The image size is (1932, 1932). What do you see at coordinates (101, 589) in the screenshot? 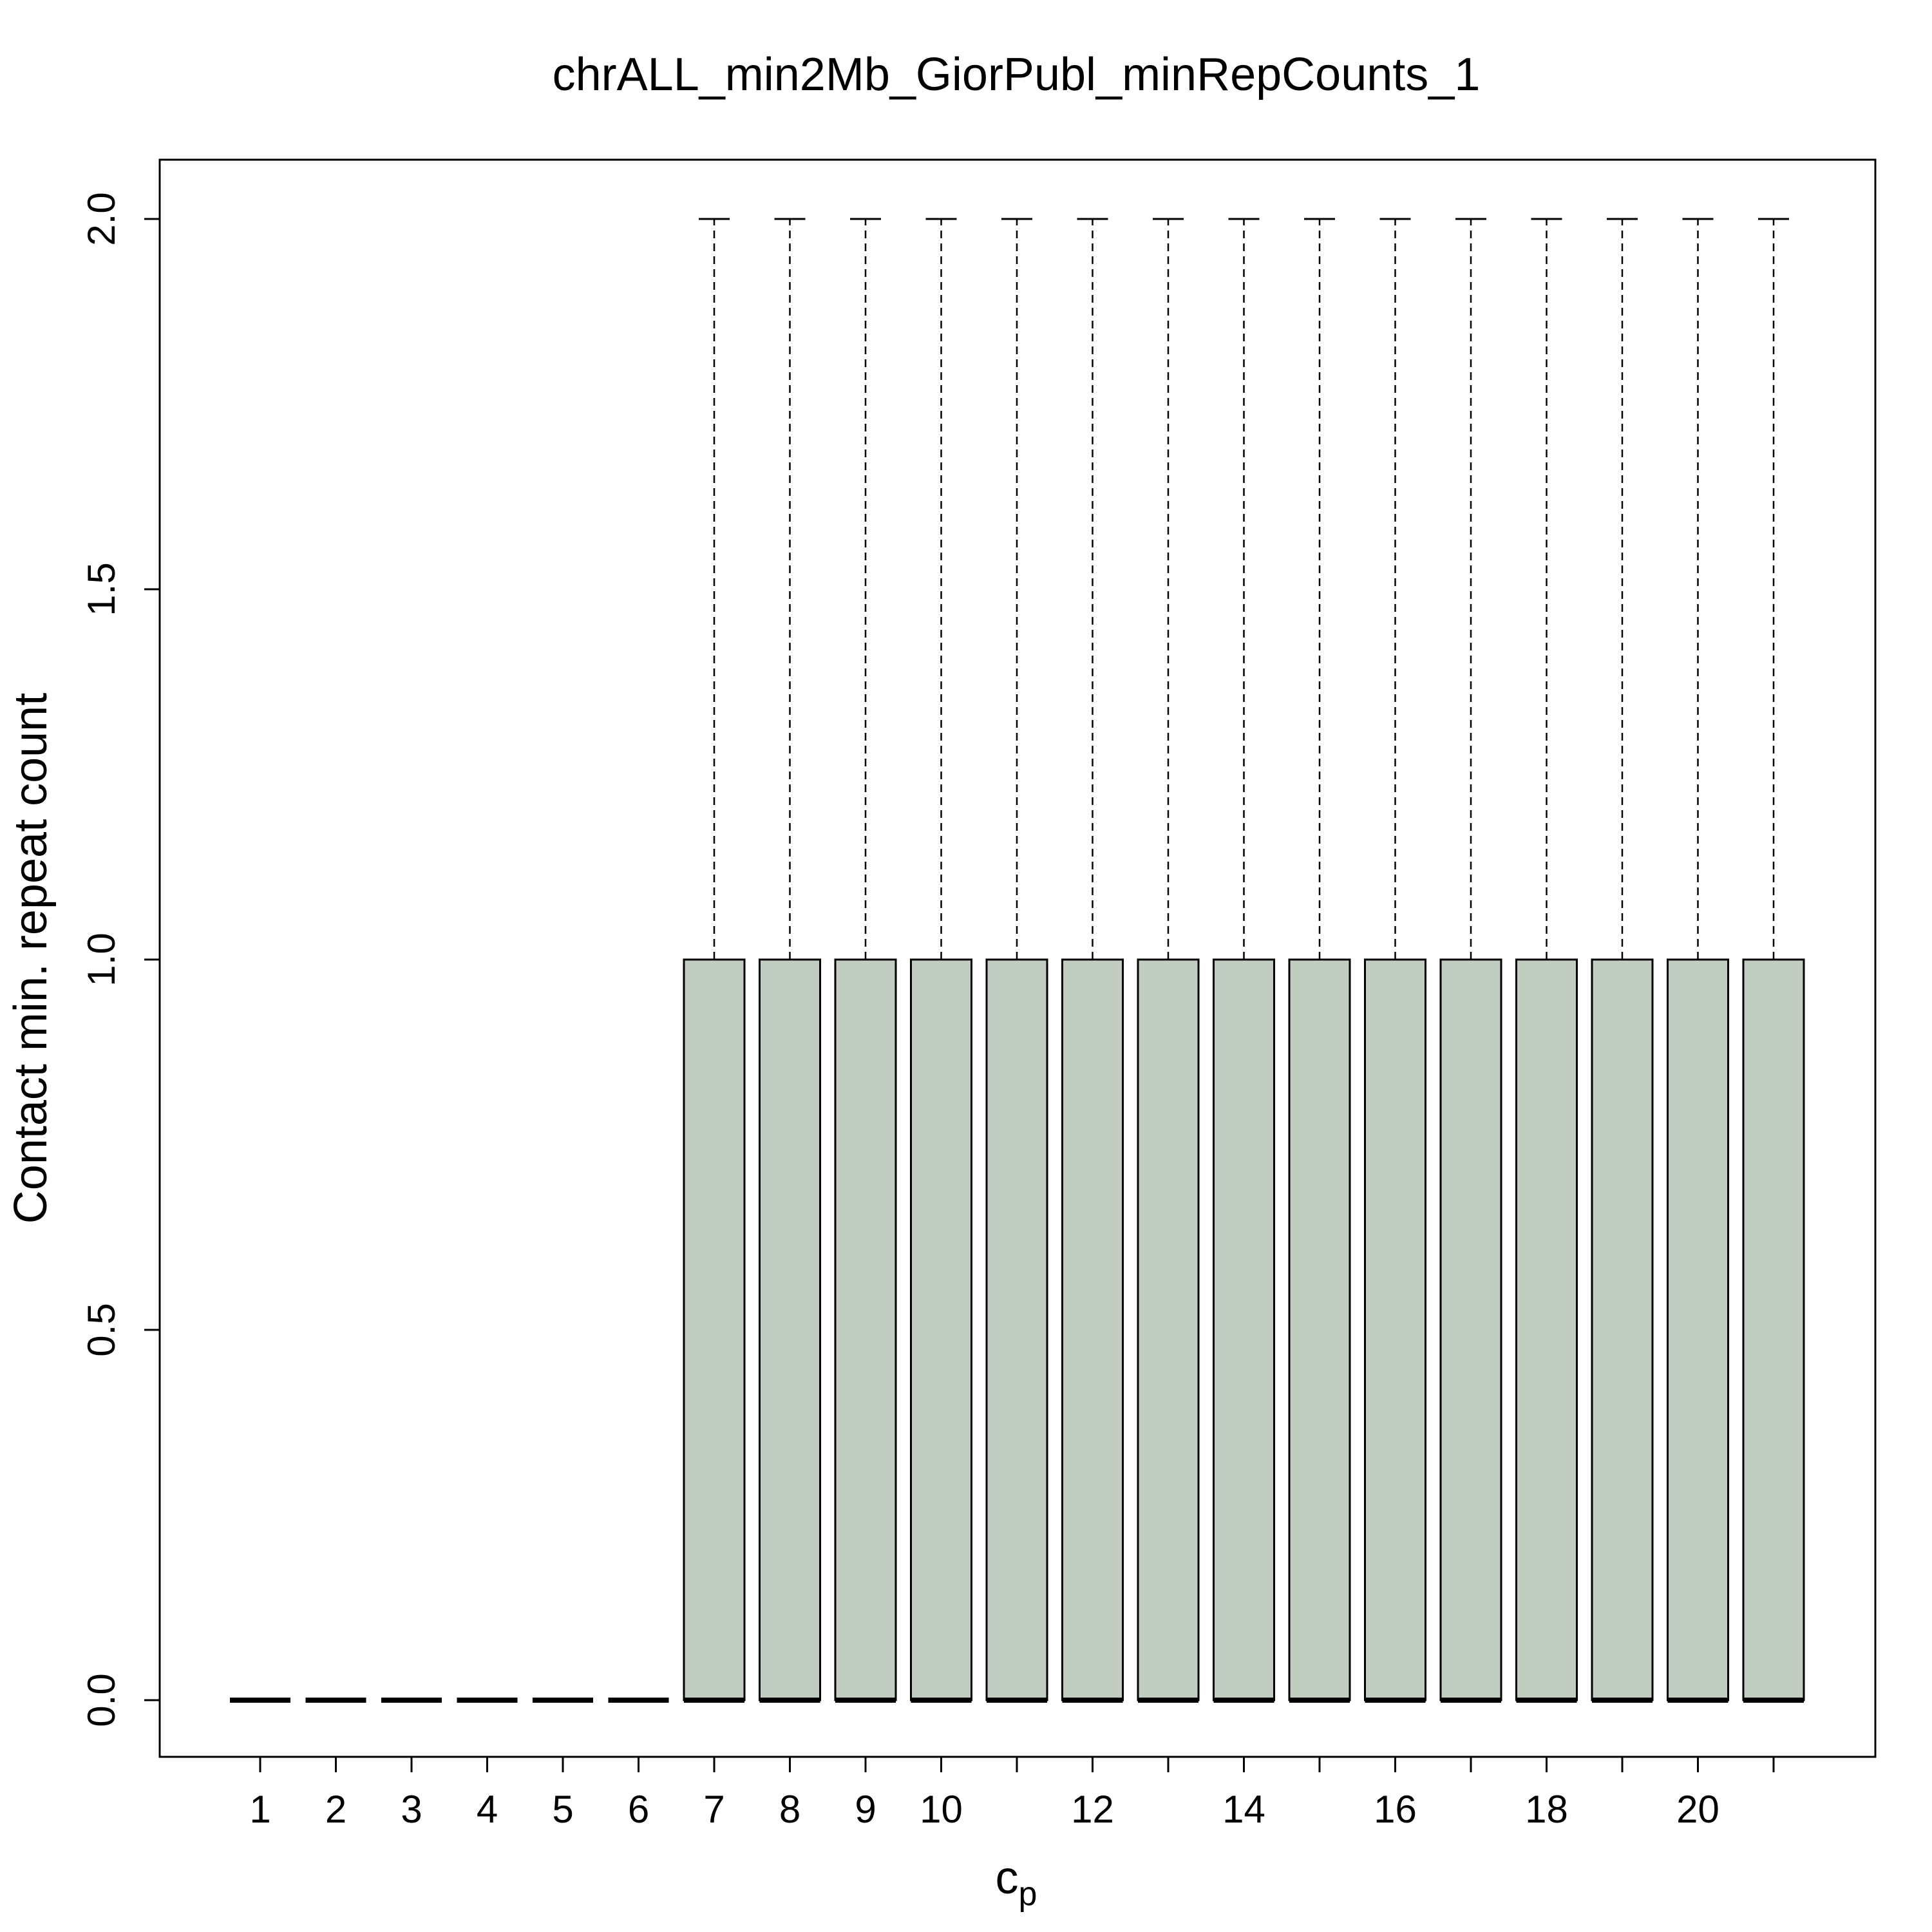
I see `y-tick-label: 1.5` at bounding box center [101, 589].